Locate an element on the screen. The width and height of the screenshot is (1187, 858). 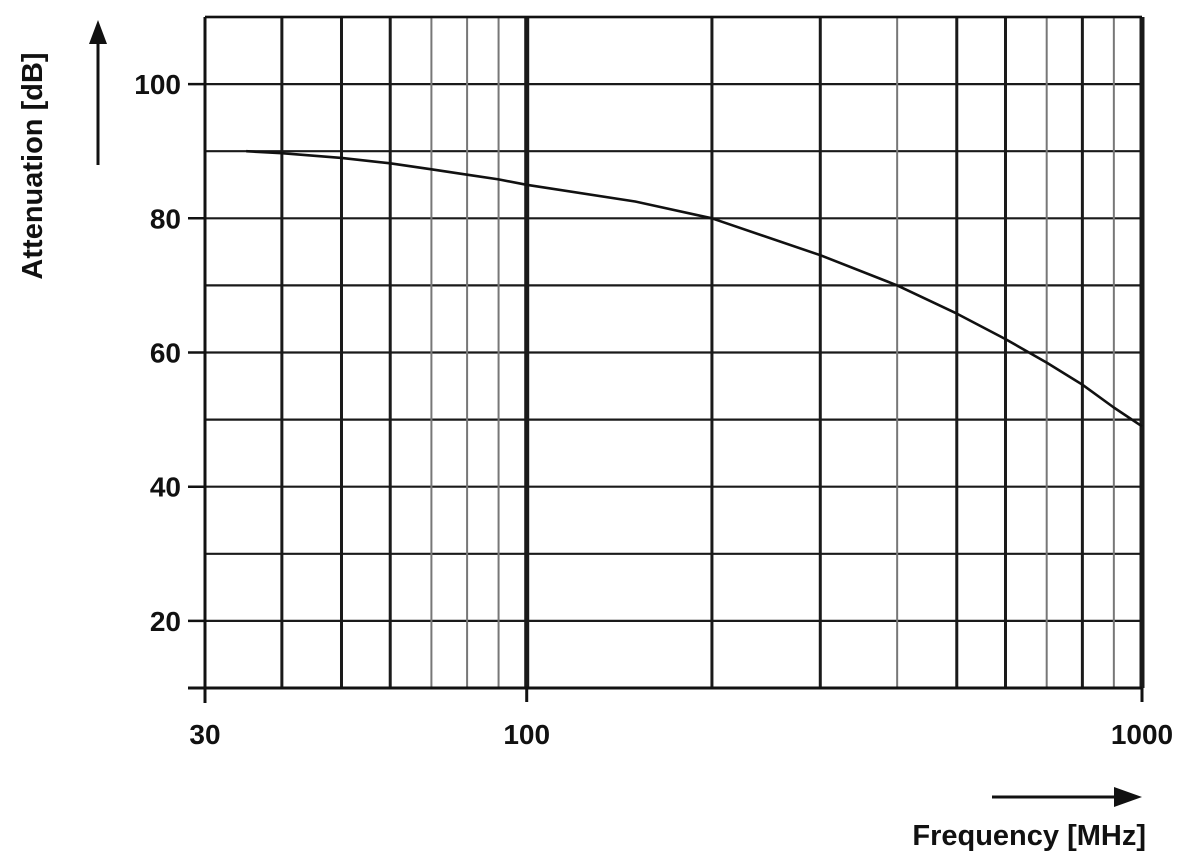
x-tick-label: 30 is located at coordinates (204, 734).